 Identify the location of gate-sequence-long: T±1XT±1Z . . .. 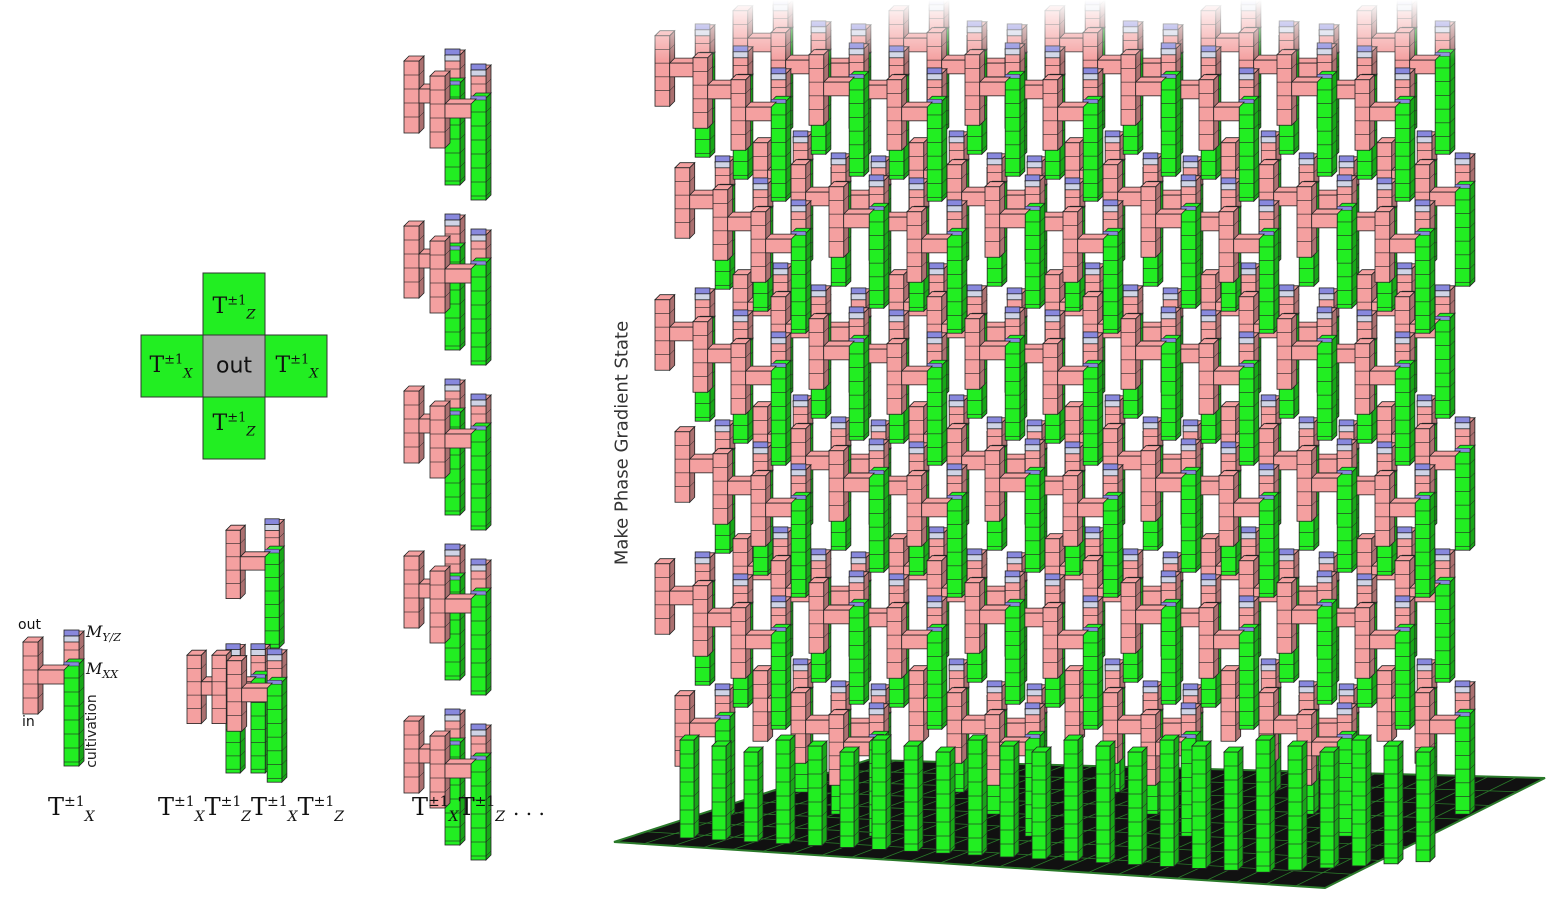
(478, 809).